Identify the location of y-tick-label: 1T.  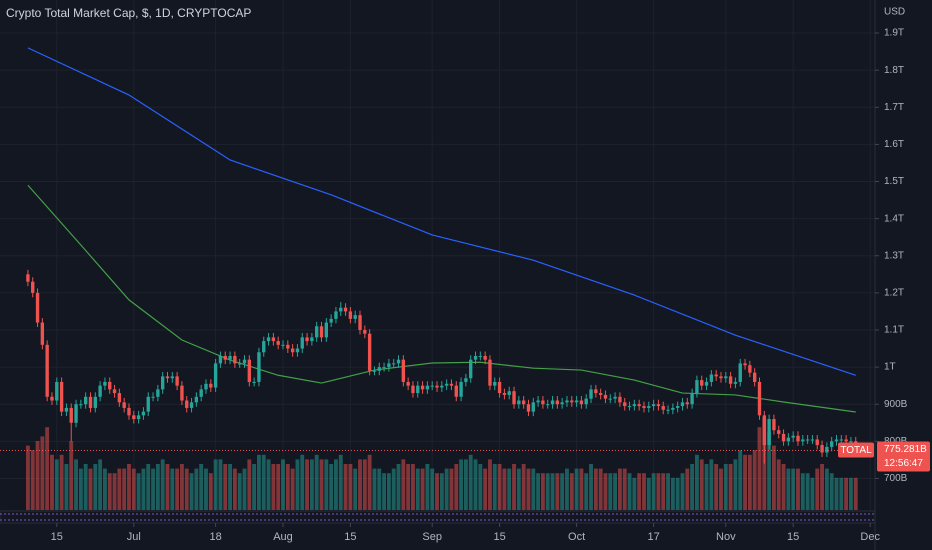
(890, 367).